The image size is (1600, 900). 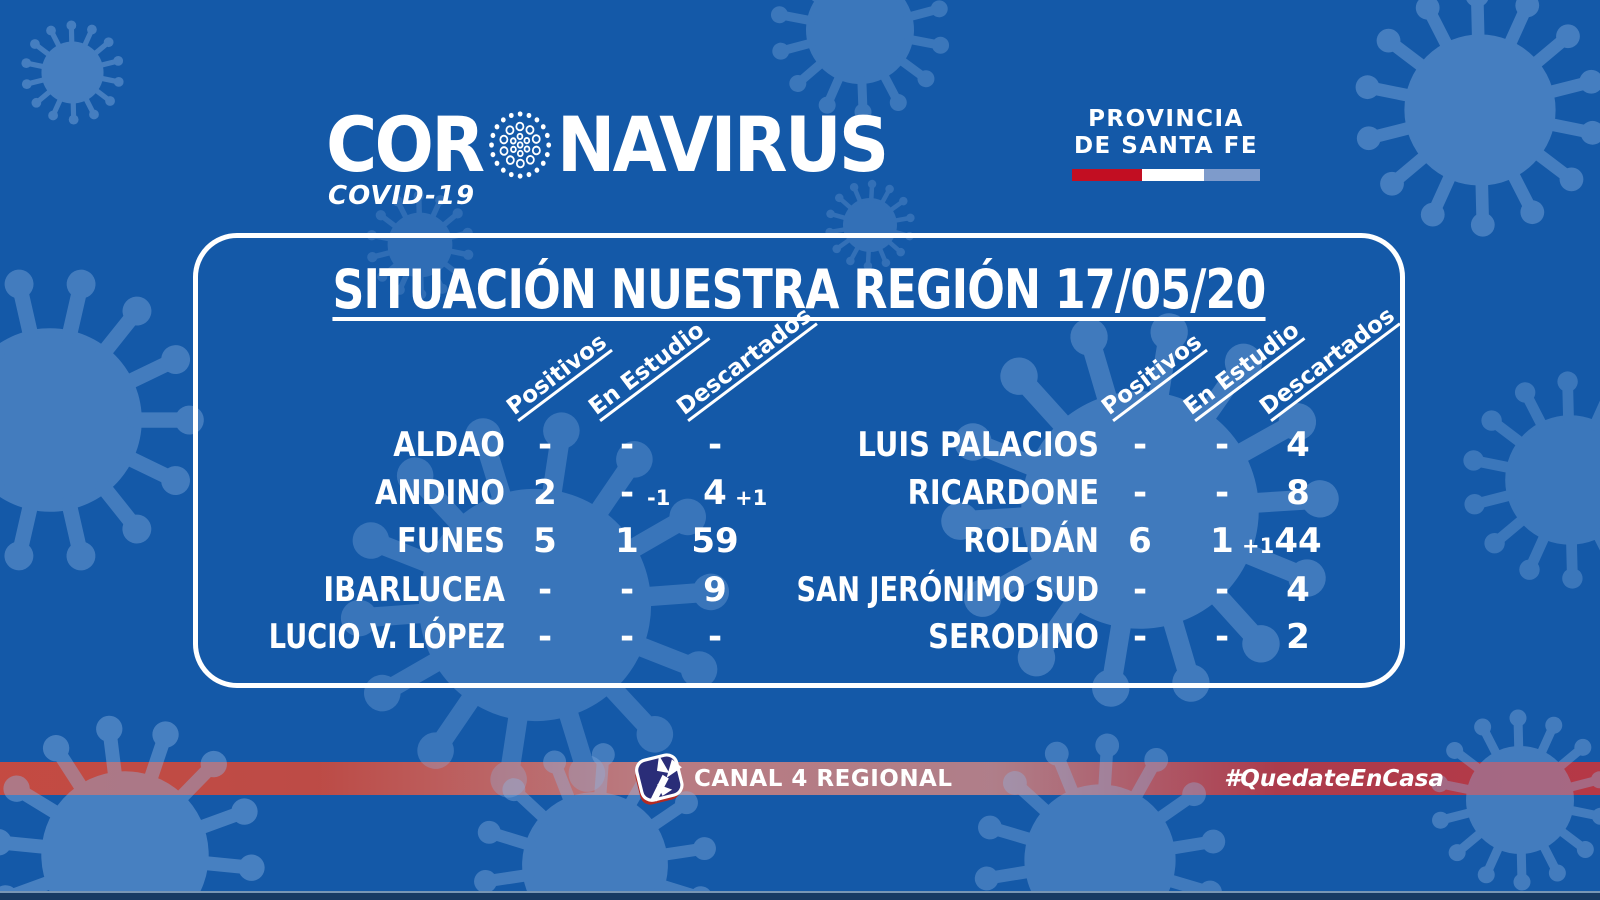 I want to click on positivos-cell: 2, so click(x=545, y=493).